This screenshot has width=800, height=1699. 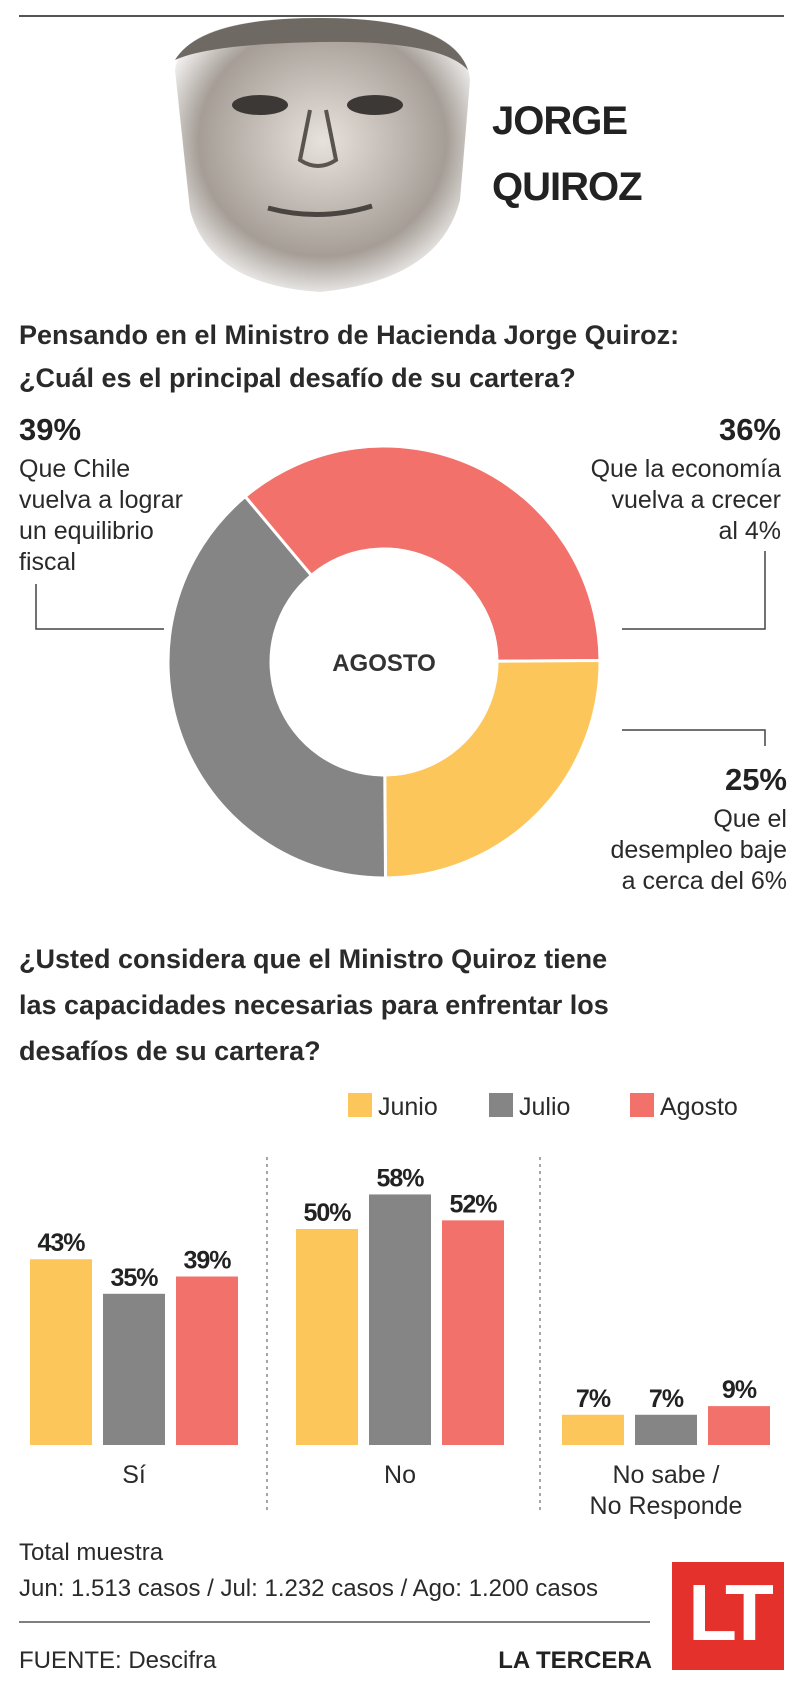 I want to click on slice-label: un equilibrio, so click(x=86, y=531).